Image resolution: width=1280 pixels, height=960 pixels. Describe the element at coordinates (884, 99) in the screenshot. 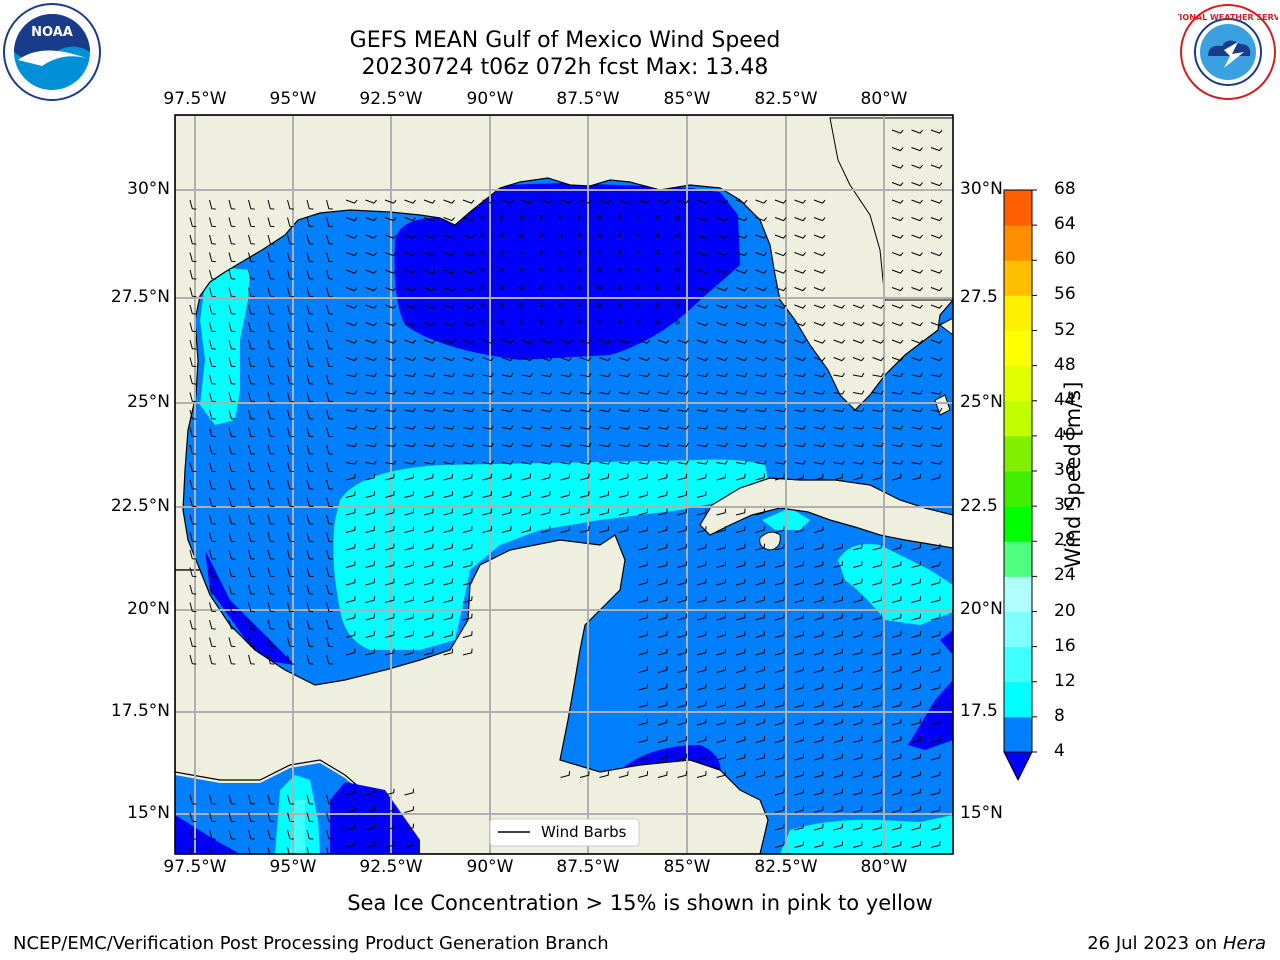

I see `top-lon-label: 80°W` at that location.